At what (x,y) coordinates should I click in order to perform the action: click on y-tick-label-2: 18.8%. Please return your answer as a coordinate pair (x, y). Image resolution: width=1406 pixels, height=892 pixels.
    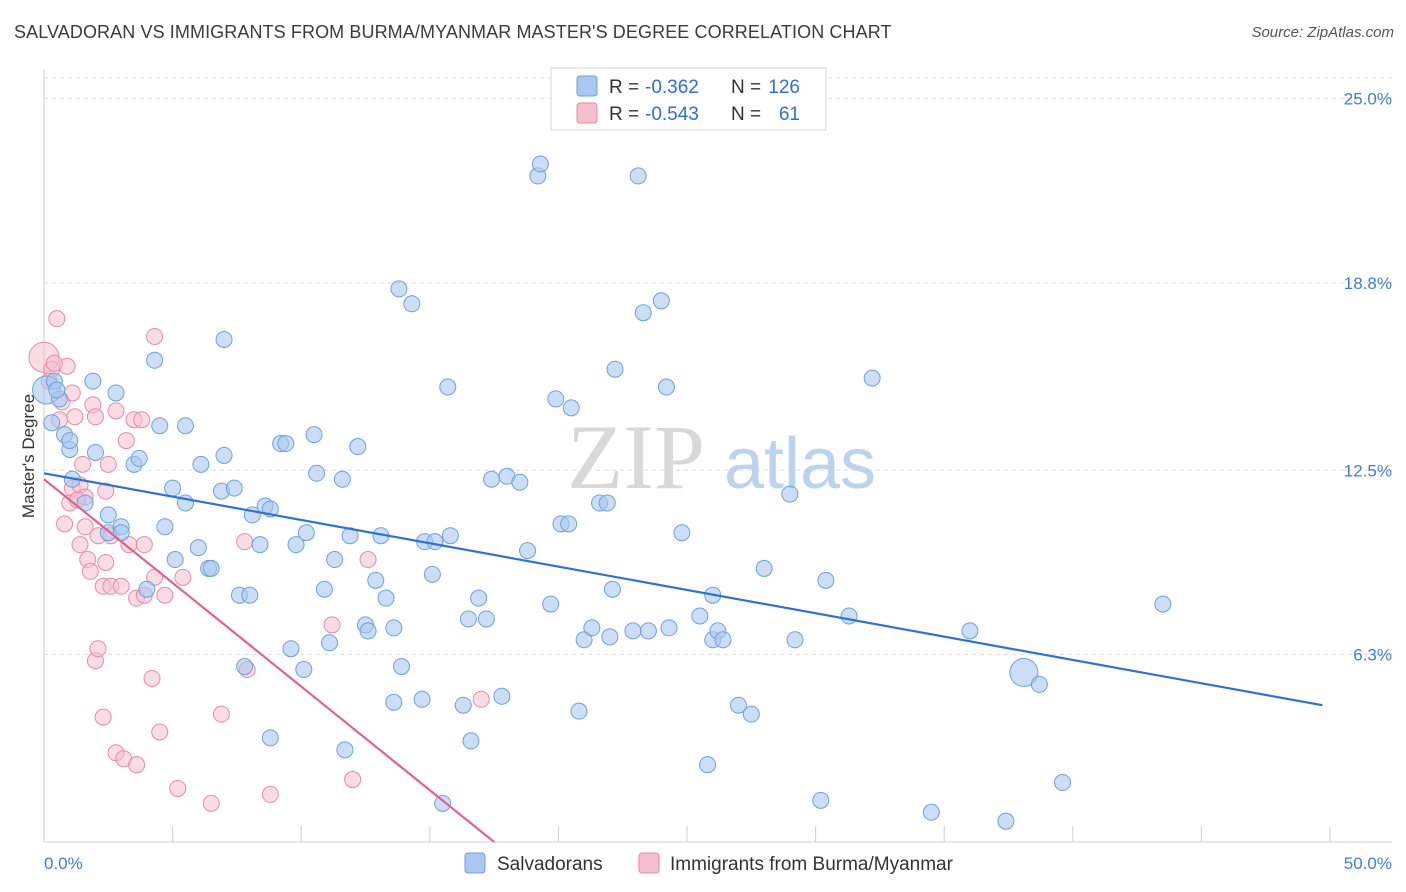
    Looking at the image, I should click on (1368, 283).